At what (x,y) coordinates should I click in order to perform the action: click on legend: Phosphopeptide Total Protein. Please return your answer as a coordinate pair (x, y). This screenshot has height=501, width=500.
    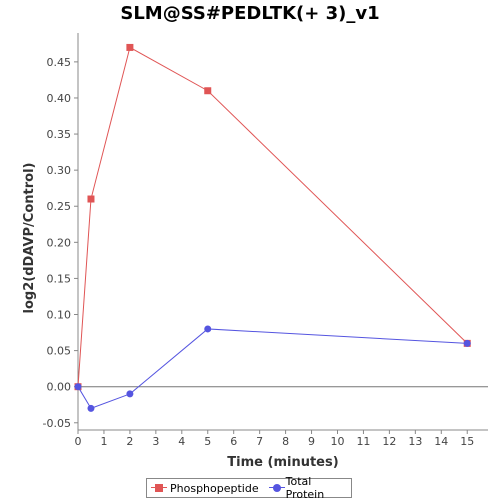
    Looking at the image, I should click on (249, 488).